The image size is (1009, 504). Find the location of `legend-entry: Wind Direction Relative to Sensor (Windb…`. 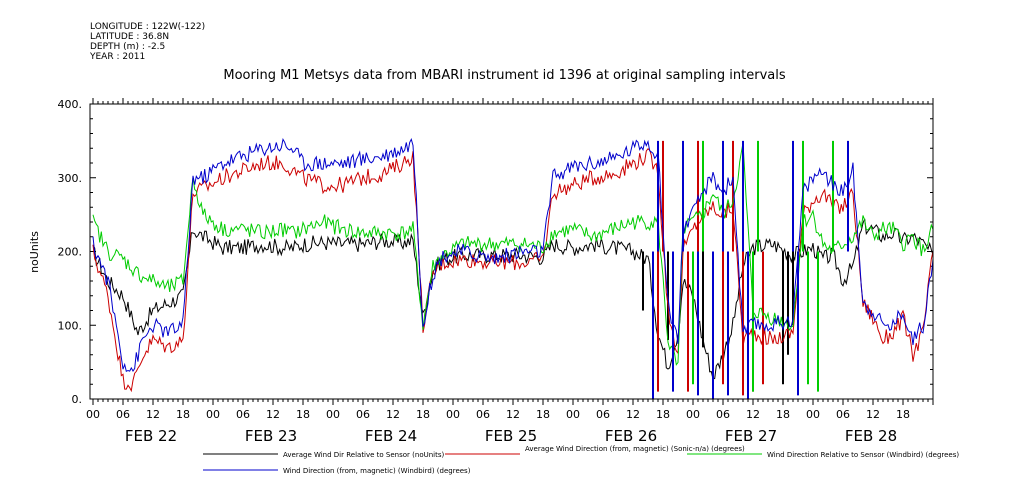

legend-entry: Wind Direction Relative to Sensor (Windb… is located at coordinates (863, 455).